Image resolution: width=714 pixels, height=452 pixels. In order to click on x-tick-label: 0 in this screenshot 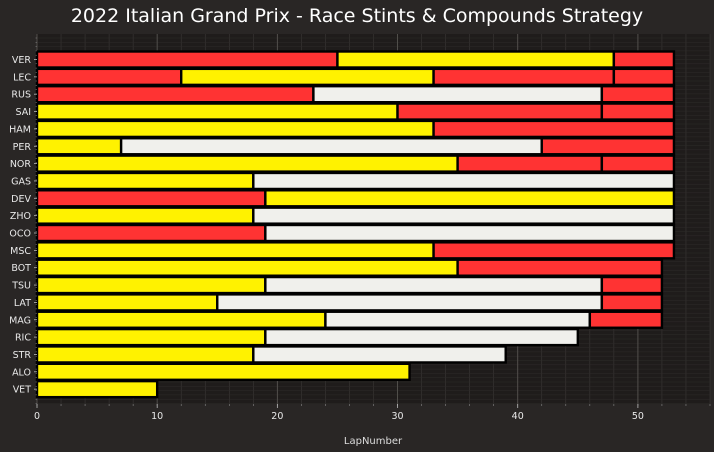, I will do `click(37, 416)`.